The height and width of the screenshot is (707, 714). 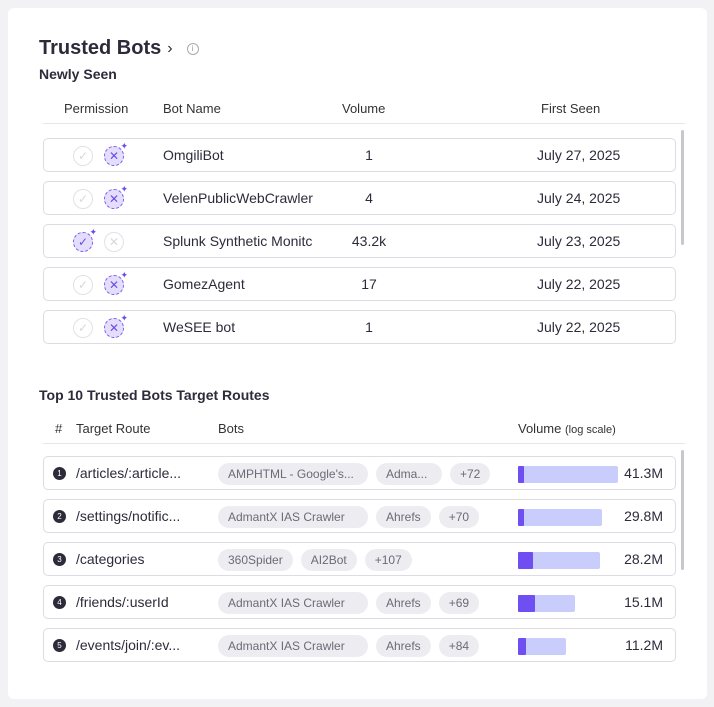 I want to click on routes-header: # Target Route Bots Volume (log scale), so click(x=364, y=431).